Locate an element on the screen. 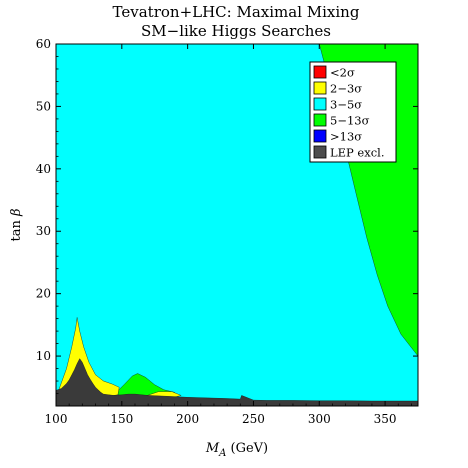  legend-label: 5−13σ is located at coordinates (350, 121).